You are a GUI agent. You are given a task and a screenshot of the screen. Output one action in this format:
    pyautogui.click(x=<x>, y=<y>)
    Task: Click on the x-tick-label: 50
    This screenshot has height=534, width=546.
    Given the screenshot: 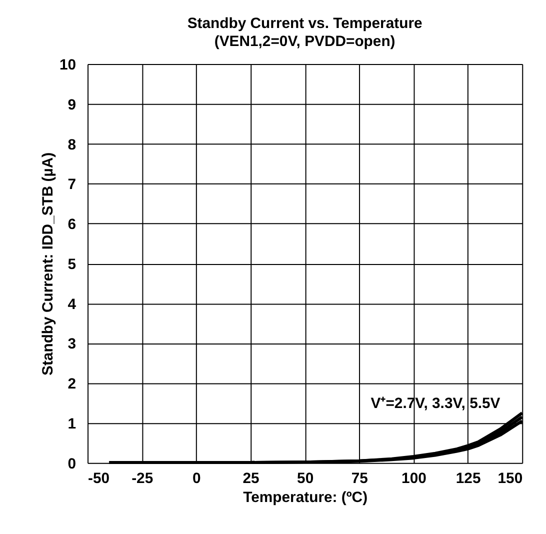 What is the action you would take?
    pyautogui.click(x=305, y=479)
    